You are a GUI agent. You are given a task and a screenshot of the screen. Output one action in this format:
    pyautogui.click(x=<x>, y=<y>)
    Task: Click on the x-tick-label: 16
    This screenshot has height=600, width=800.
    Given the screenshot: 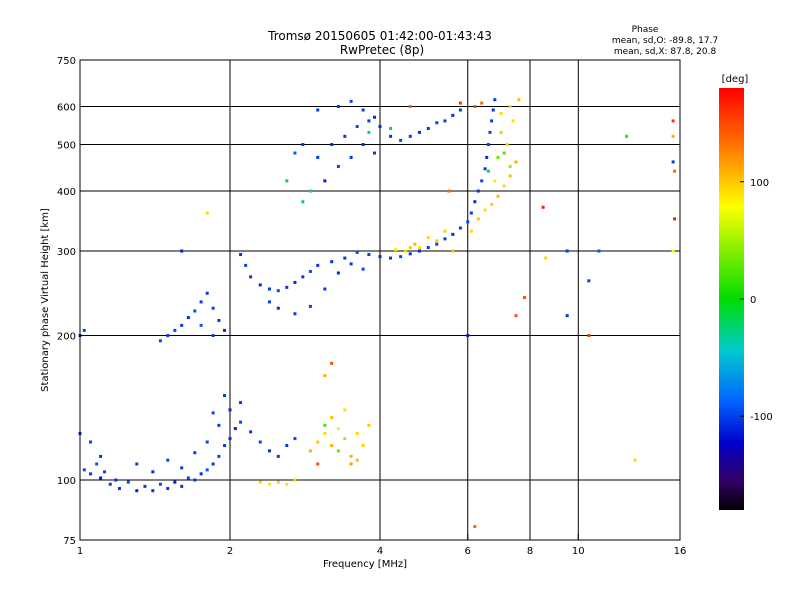 What is the action you would take?
    pyautogui.click(x=680, y=551)
    